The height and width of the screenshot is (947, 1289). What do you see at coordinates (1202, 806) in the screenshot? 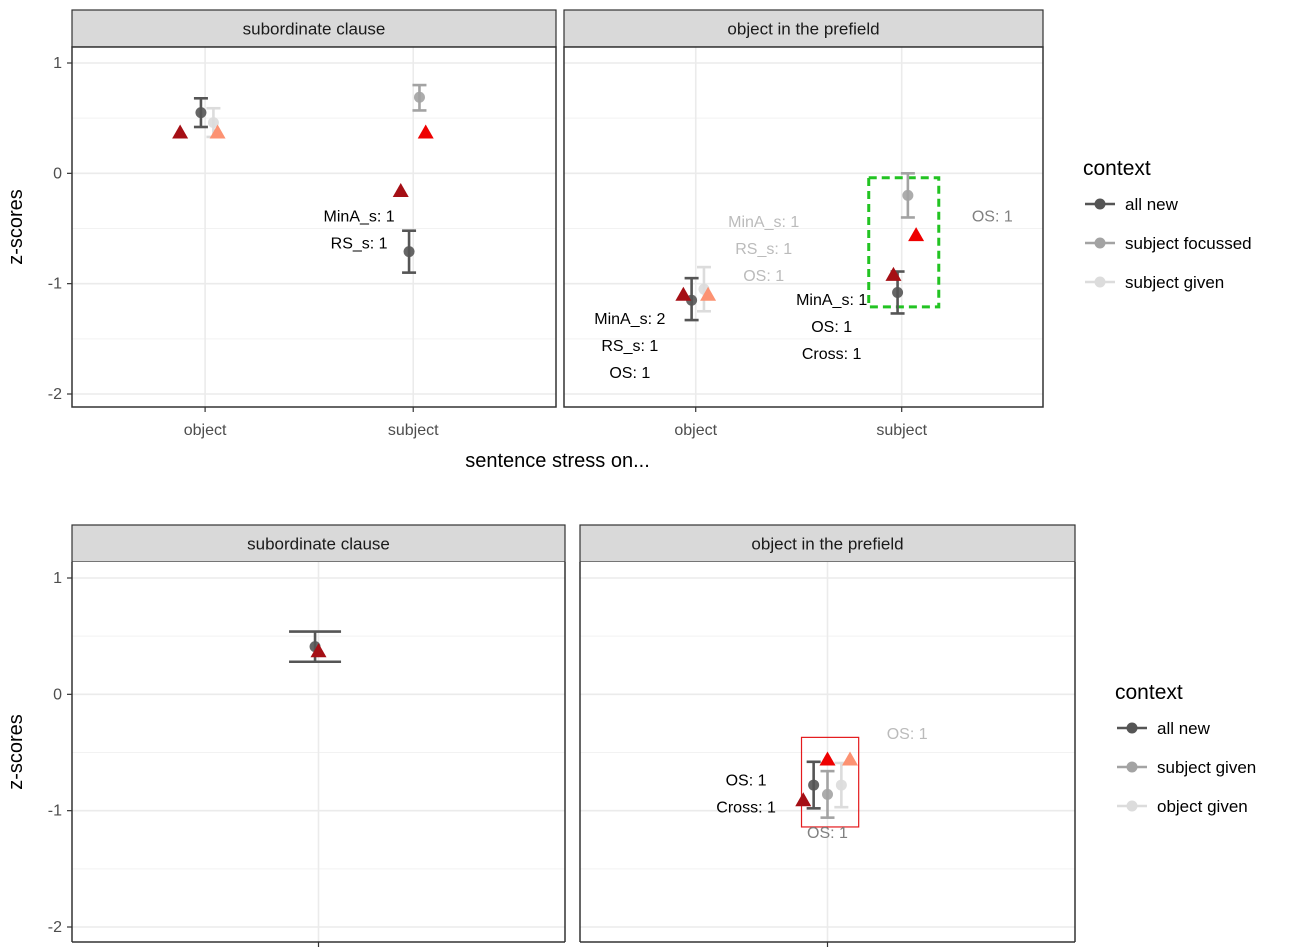
I see `legend-label: object given` at bounding box center [1202, 806].